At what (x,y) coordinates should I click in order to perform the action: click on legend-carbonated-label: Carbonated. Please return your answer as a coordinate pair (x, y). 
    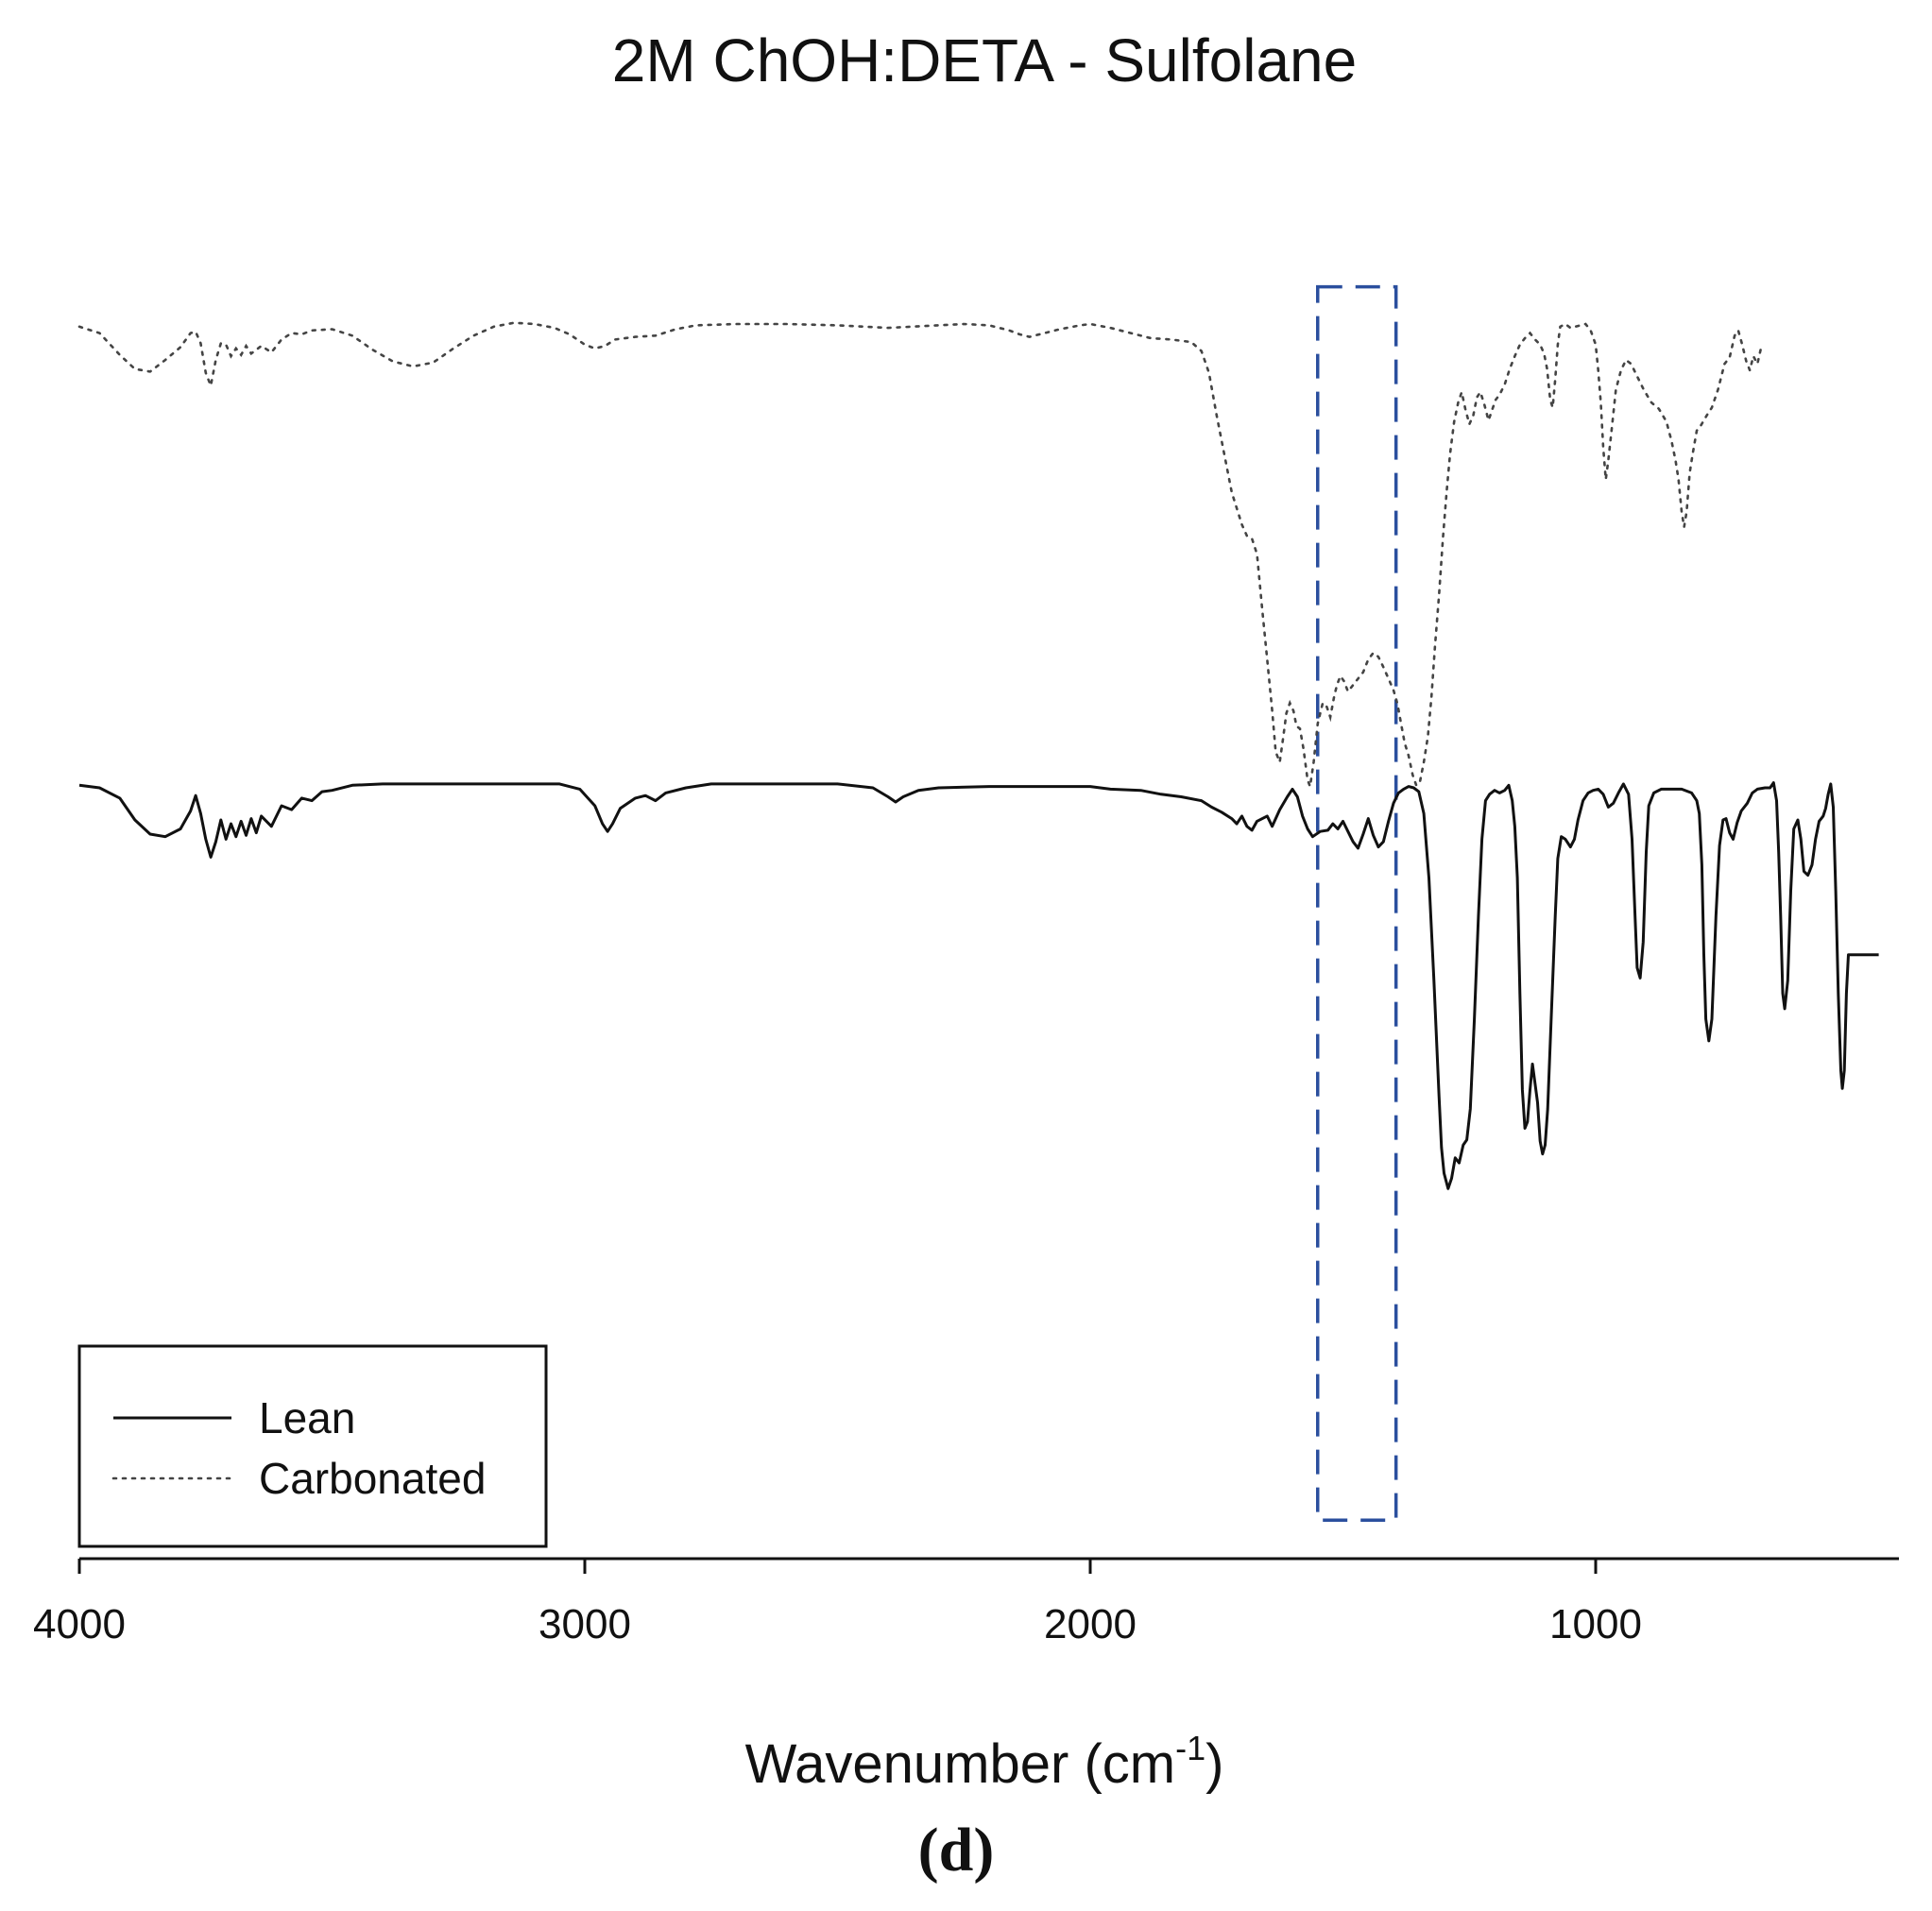
    Looking at the image, I should click on (373, 1479).